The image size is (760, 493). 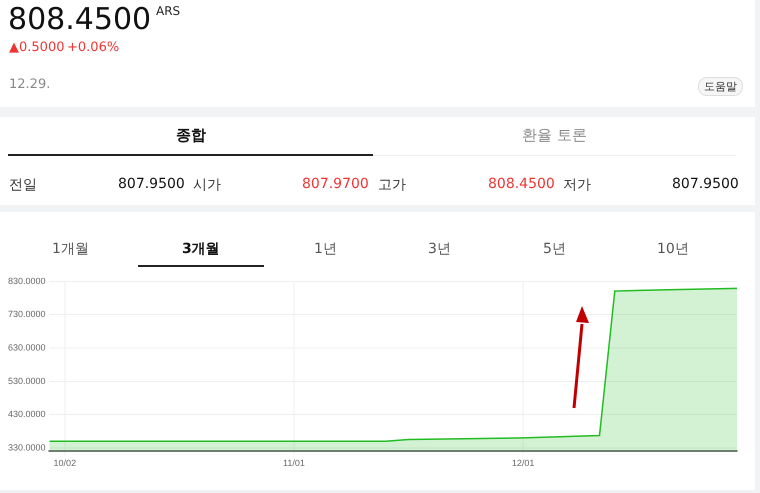 I want to click on text: 시가, so click(x=207, y=185).